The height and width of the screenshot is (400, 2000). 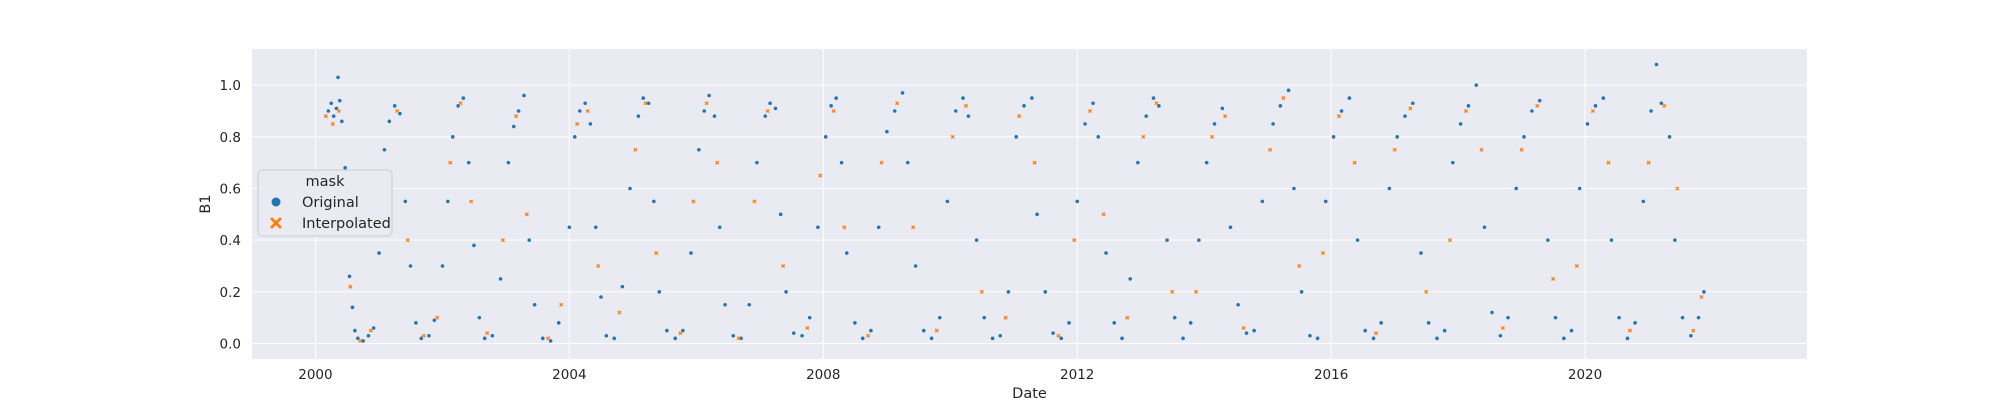 I want to click on y-tick-label: 0.2, so click(x=230, y=293).